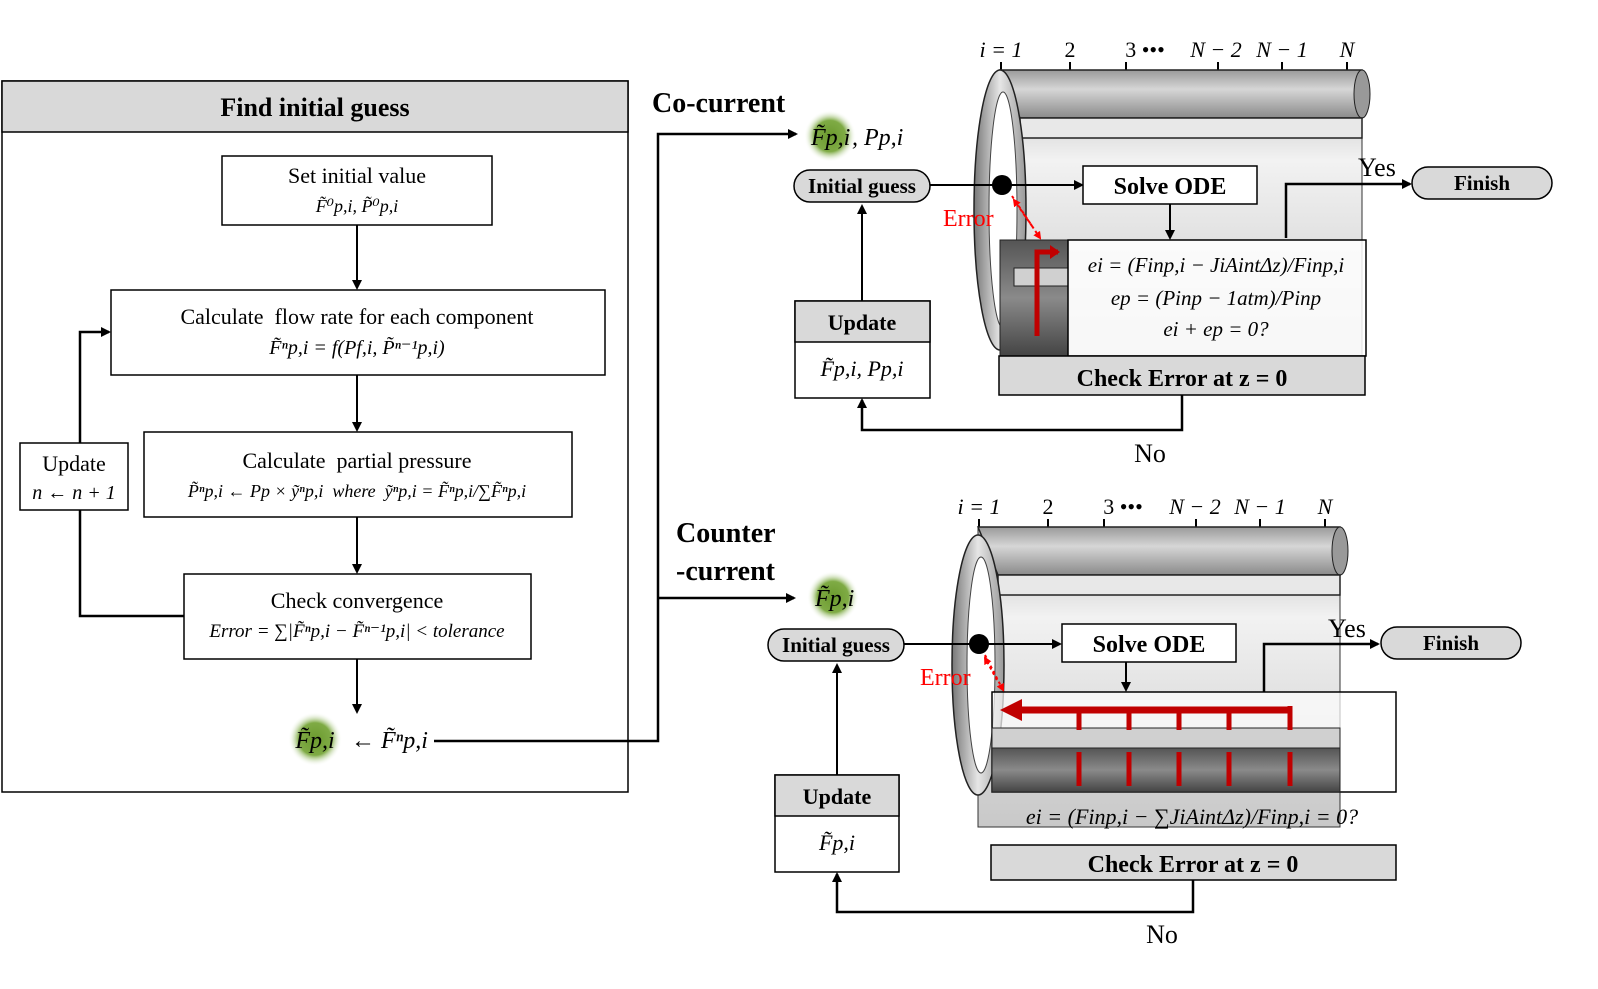 The image size is (1598, 989). I want to click on counter-label-2: -current, so click(726, 571).